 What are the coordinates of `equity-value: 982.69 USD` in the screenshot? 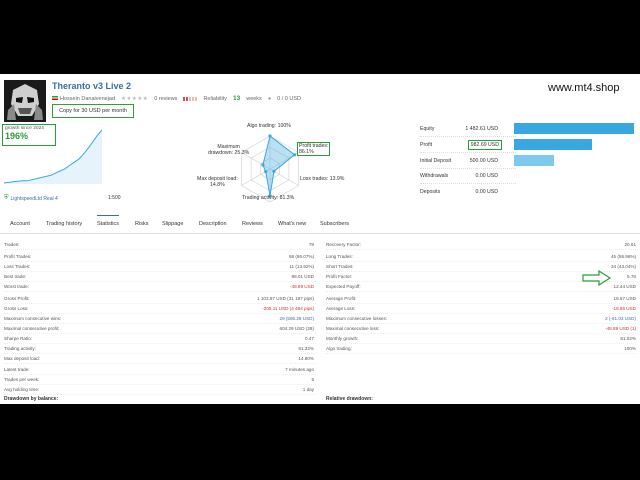 It's located at (484, 145).